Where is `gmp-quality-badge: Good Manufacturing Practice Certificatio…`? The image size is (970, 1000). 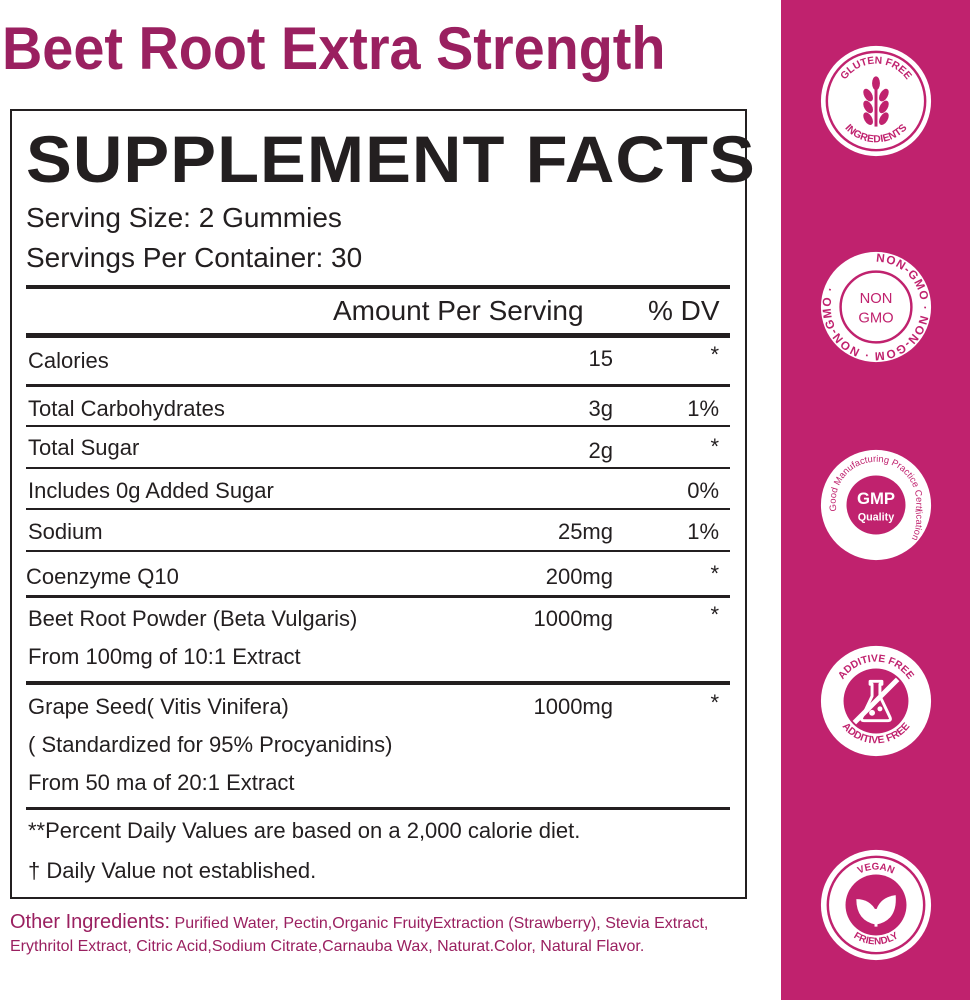
gmp-quality-badge: Good Manufacturing Practice Certificatio… is located at coordinates (876, 505).